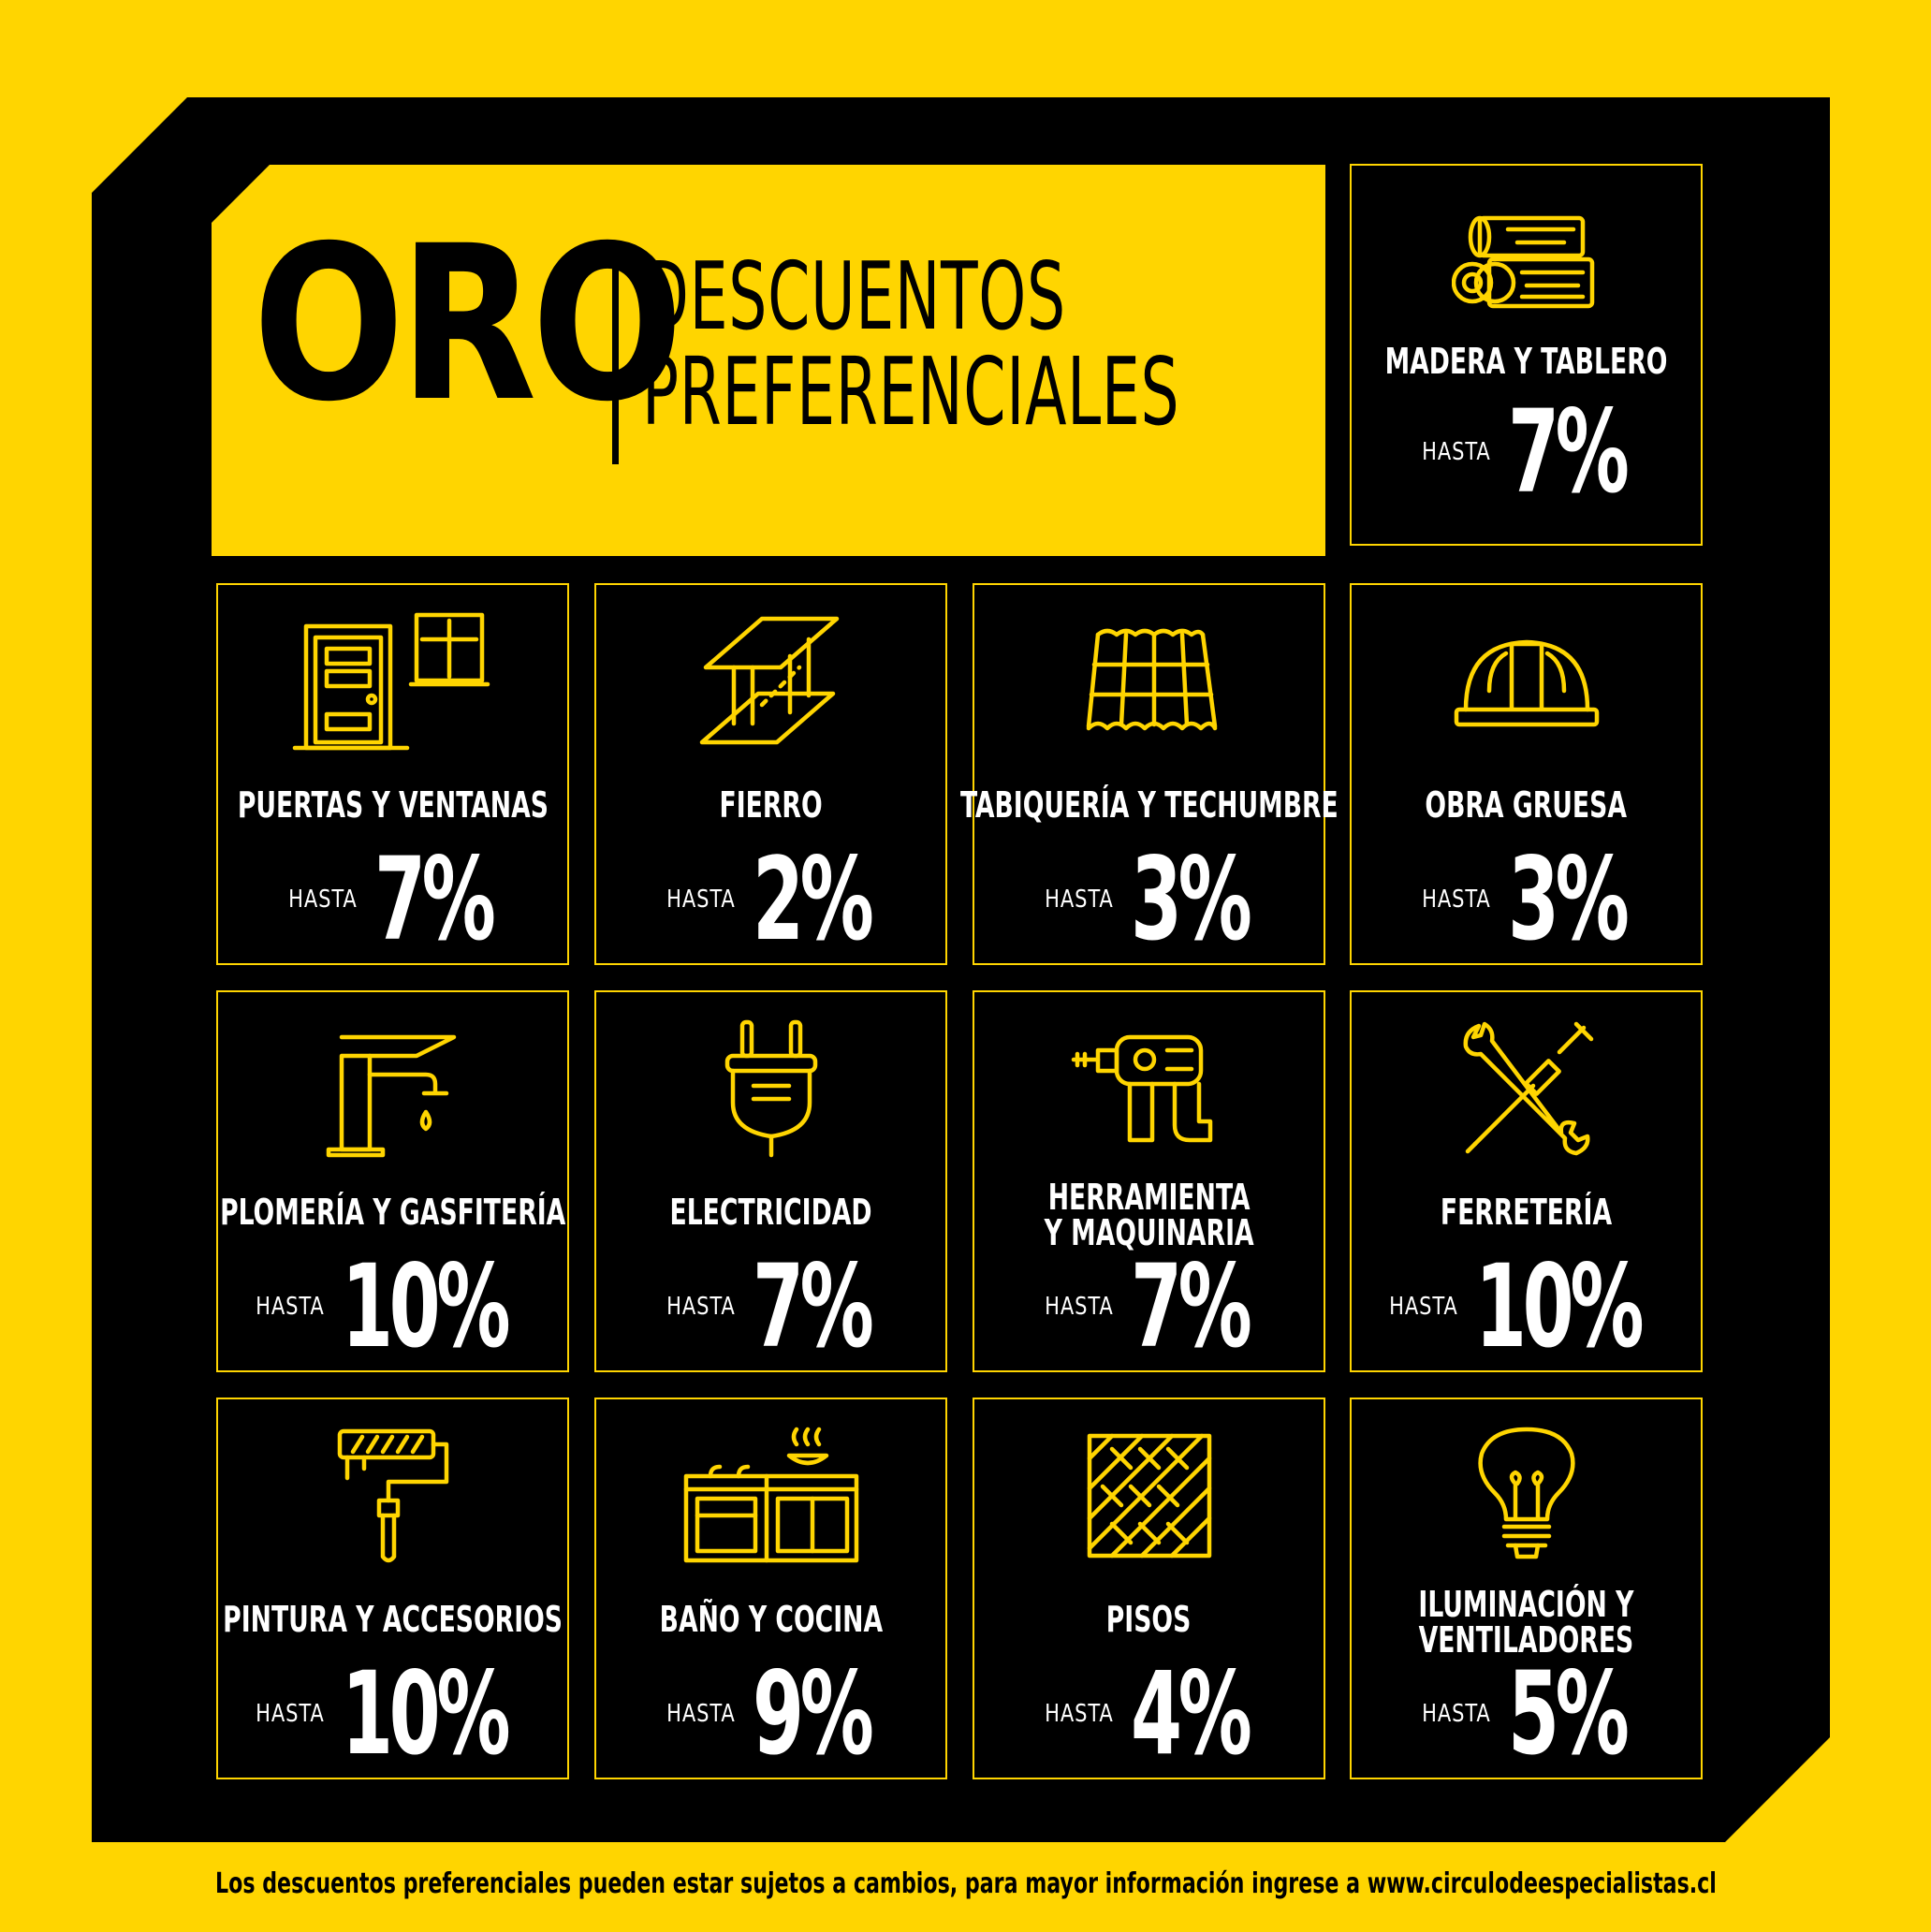 This screenshot has width=1931, height=1932. I want to click on category-label: BAÑO Y COCINA, so click(771, 1619).